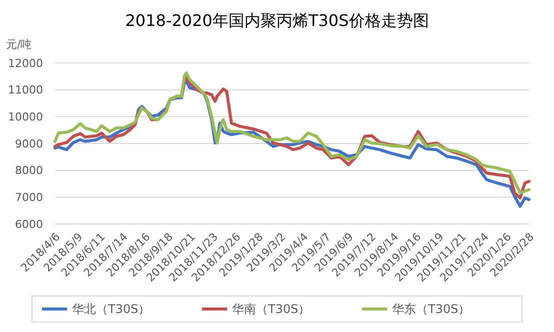  I want to click on y-axis-title: 元/吨, so click(19, 44).